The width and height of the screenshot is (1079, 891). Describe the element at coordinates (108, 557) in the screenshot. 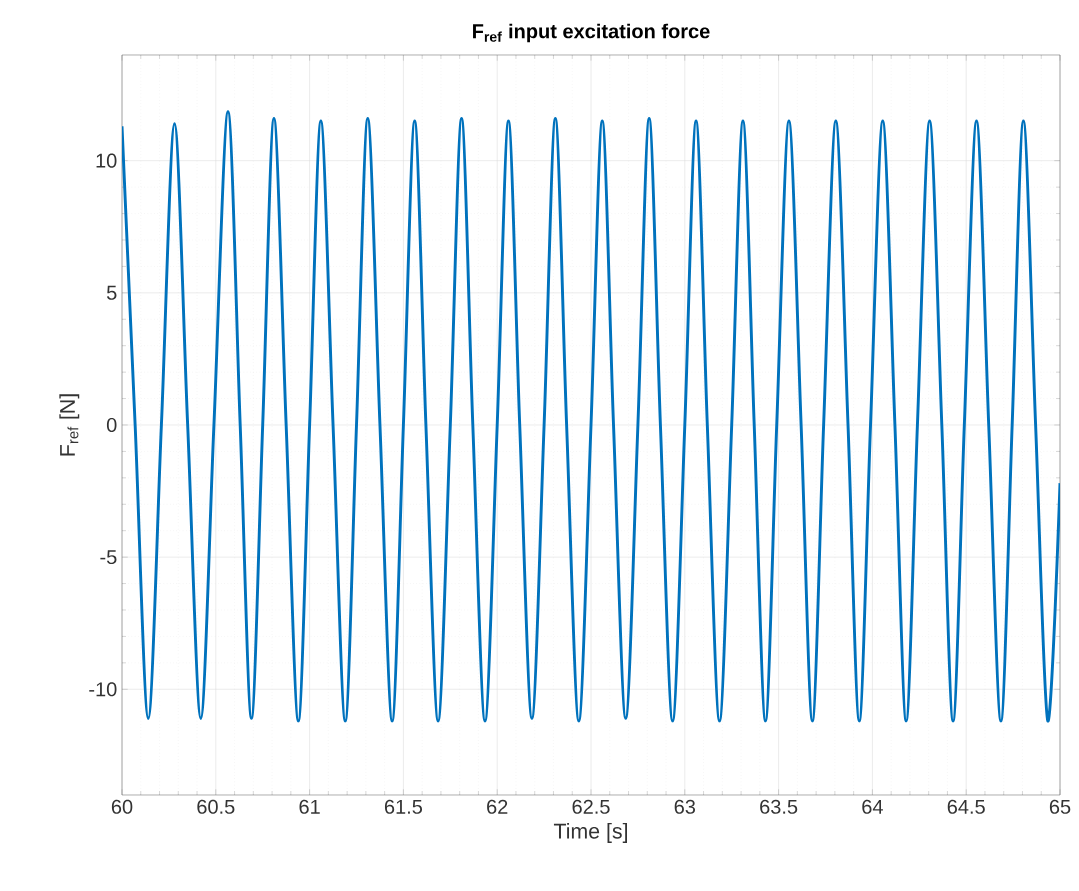

I see `y-tick-label: -5` at that location.